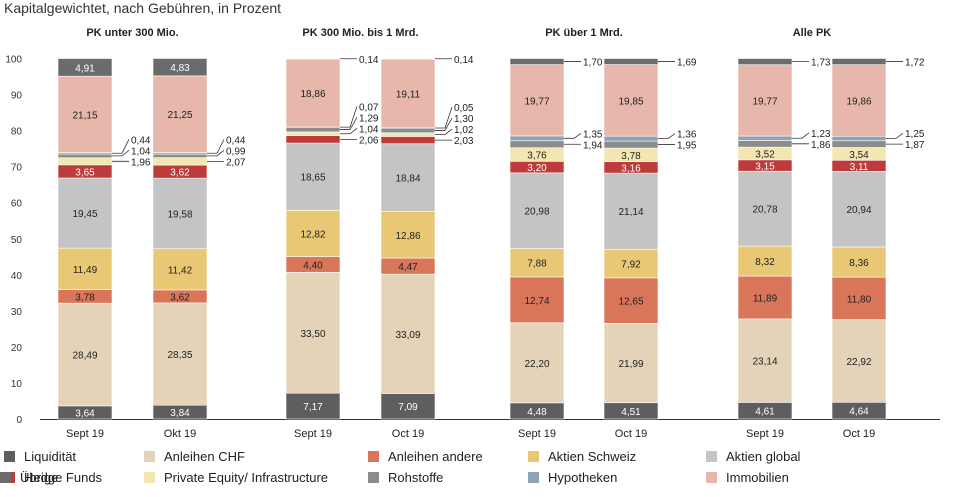  I want to click on bar-segment-hf, so click(313, 139).